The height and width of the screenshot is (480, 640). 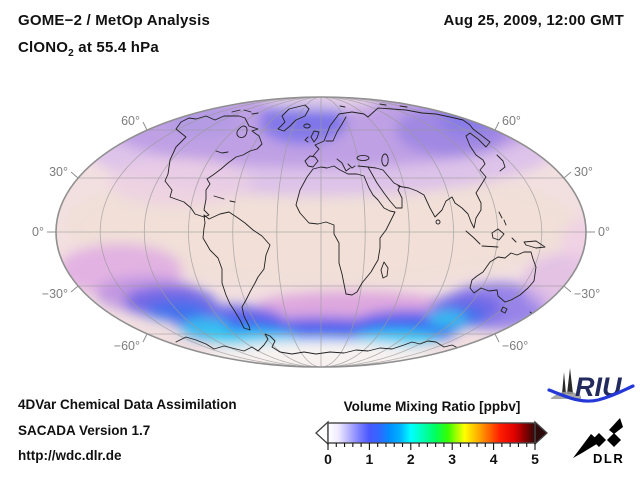 I want to click on riu-logo-text: RIU, so click(x=599, y=387).